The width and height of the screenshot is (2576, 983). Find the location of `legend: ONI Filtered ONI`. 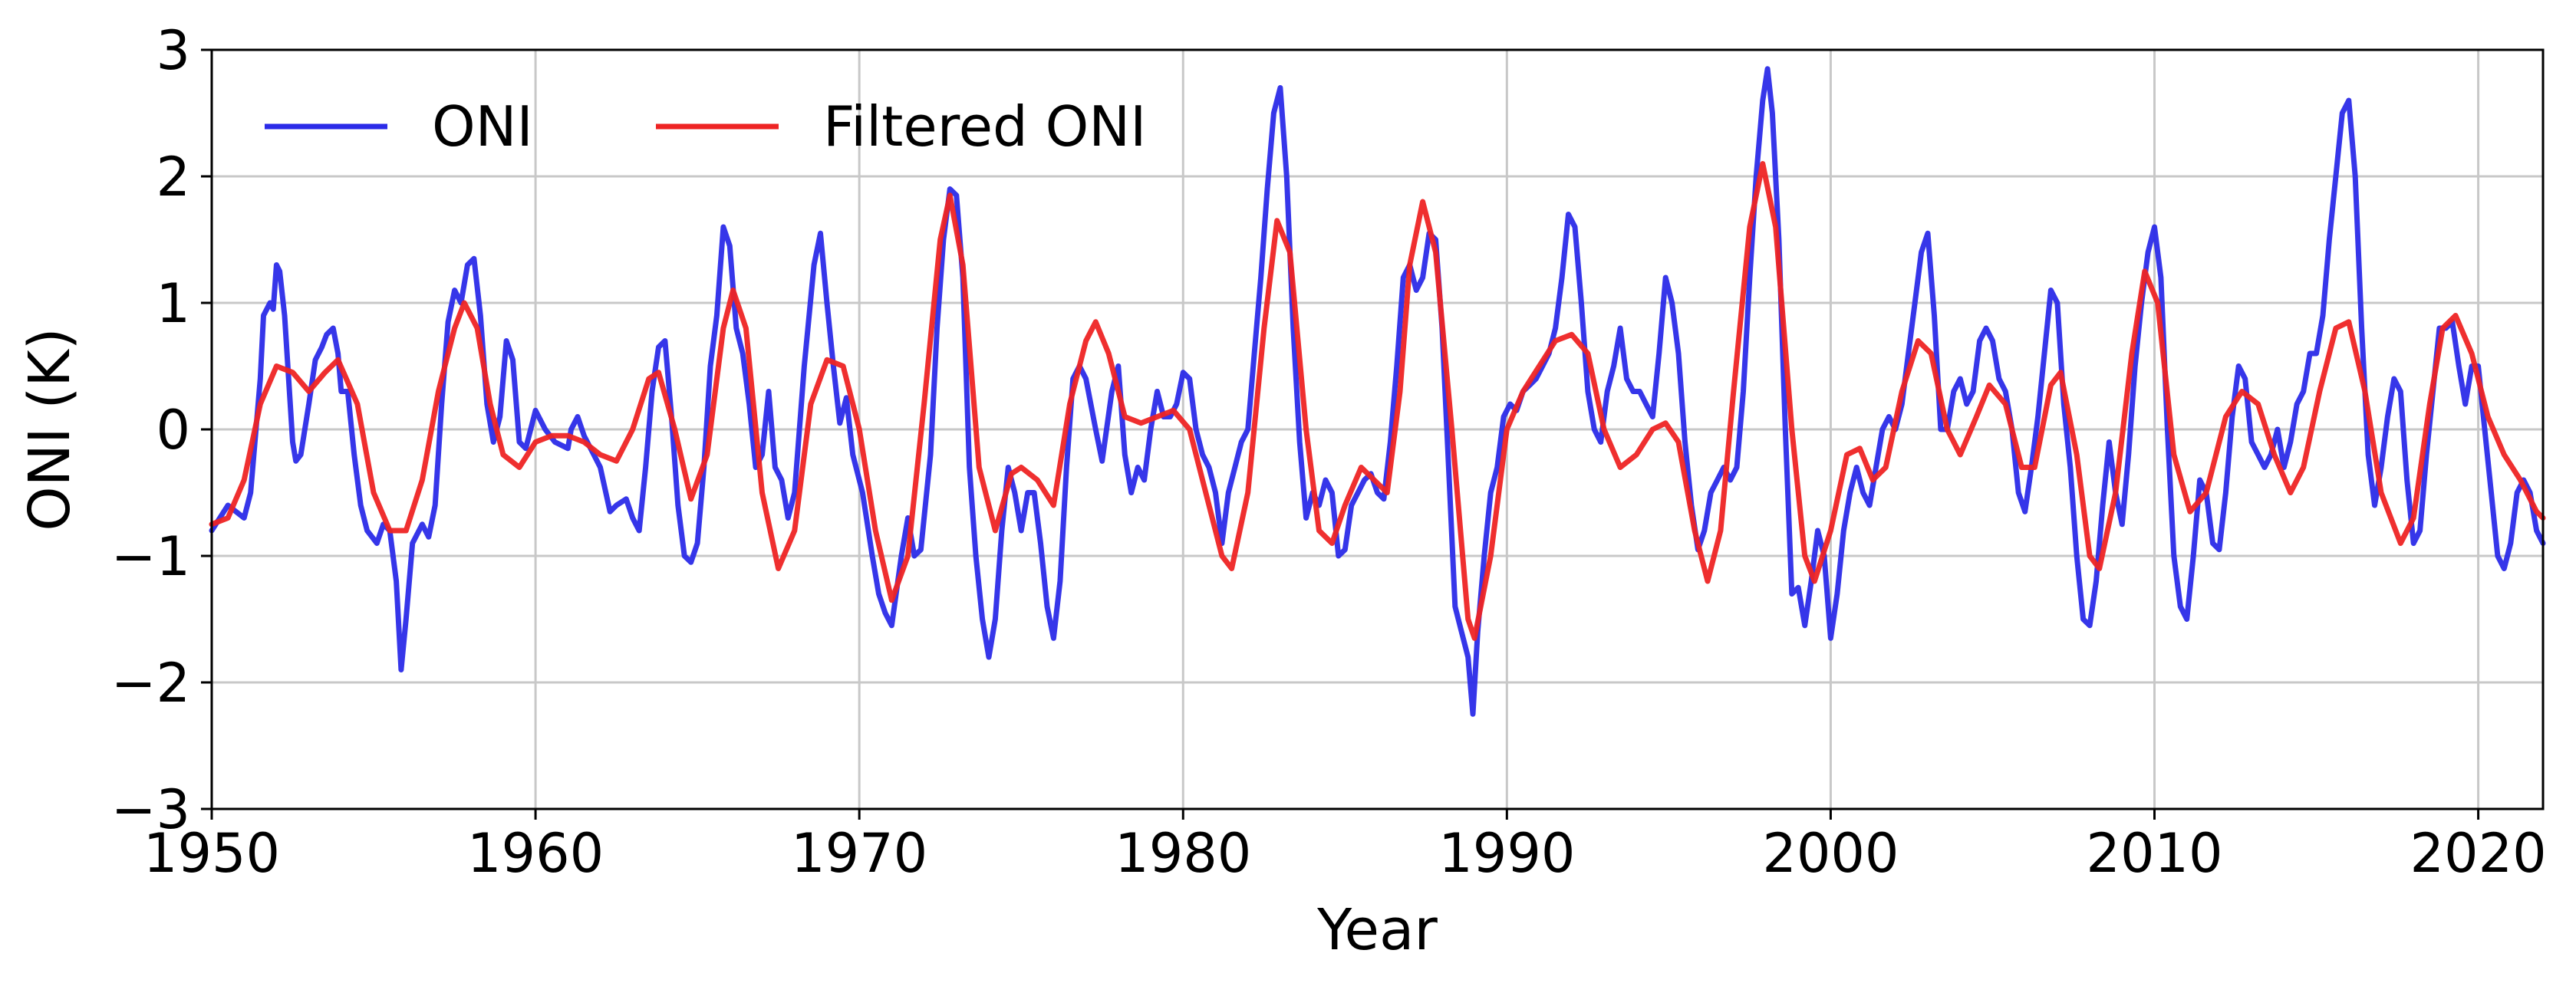

legend: ONI Filtered ONI is located at coordinates (705, 126).